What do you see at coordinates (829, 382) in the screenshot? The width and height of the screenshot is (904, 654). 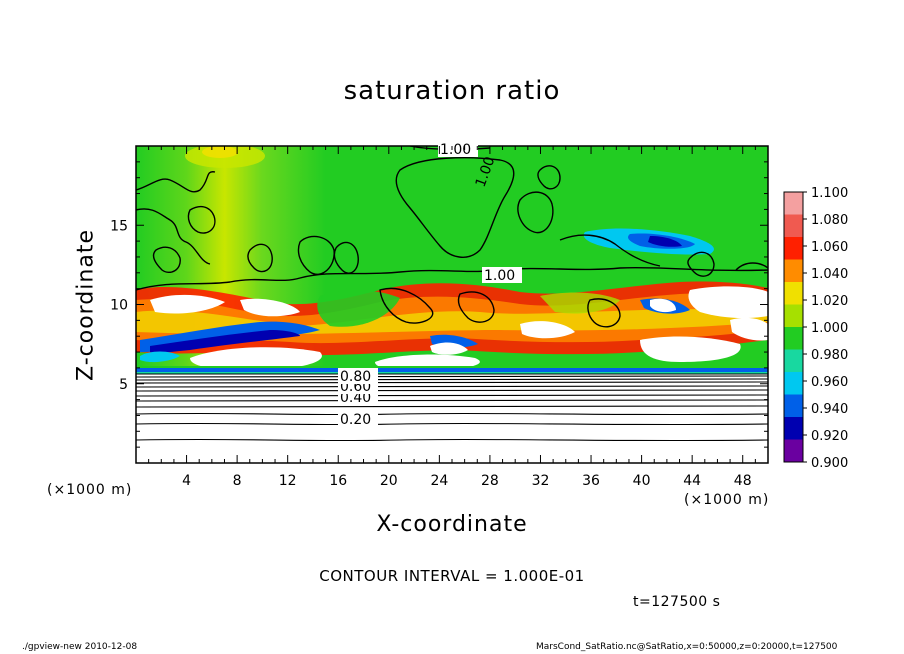 I see `colorbar-label: 0.960` at bounding box center [829, 382].